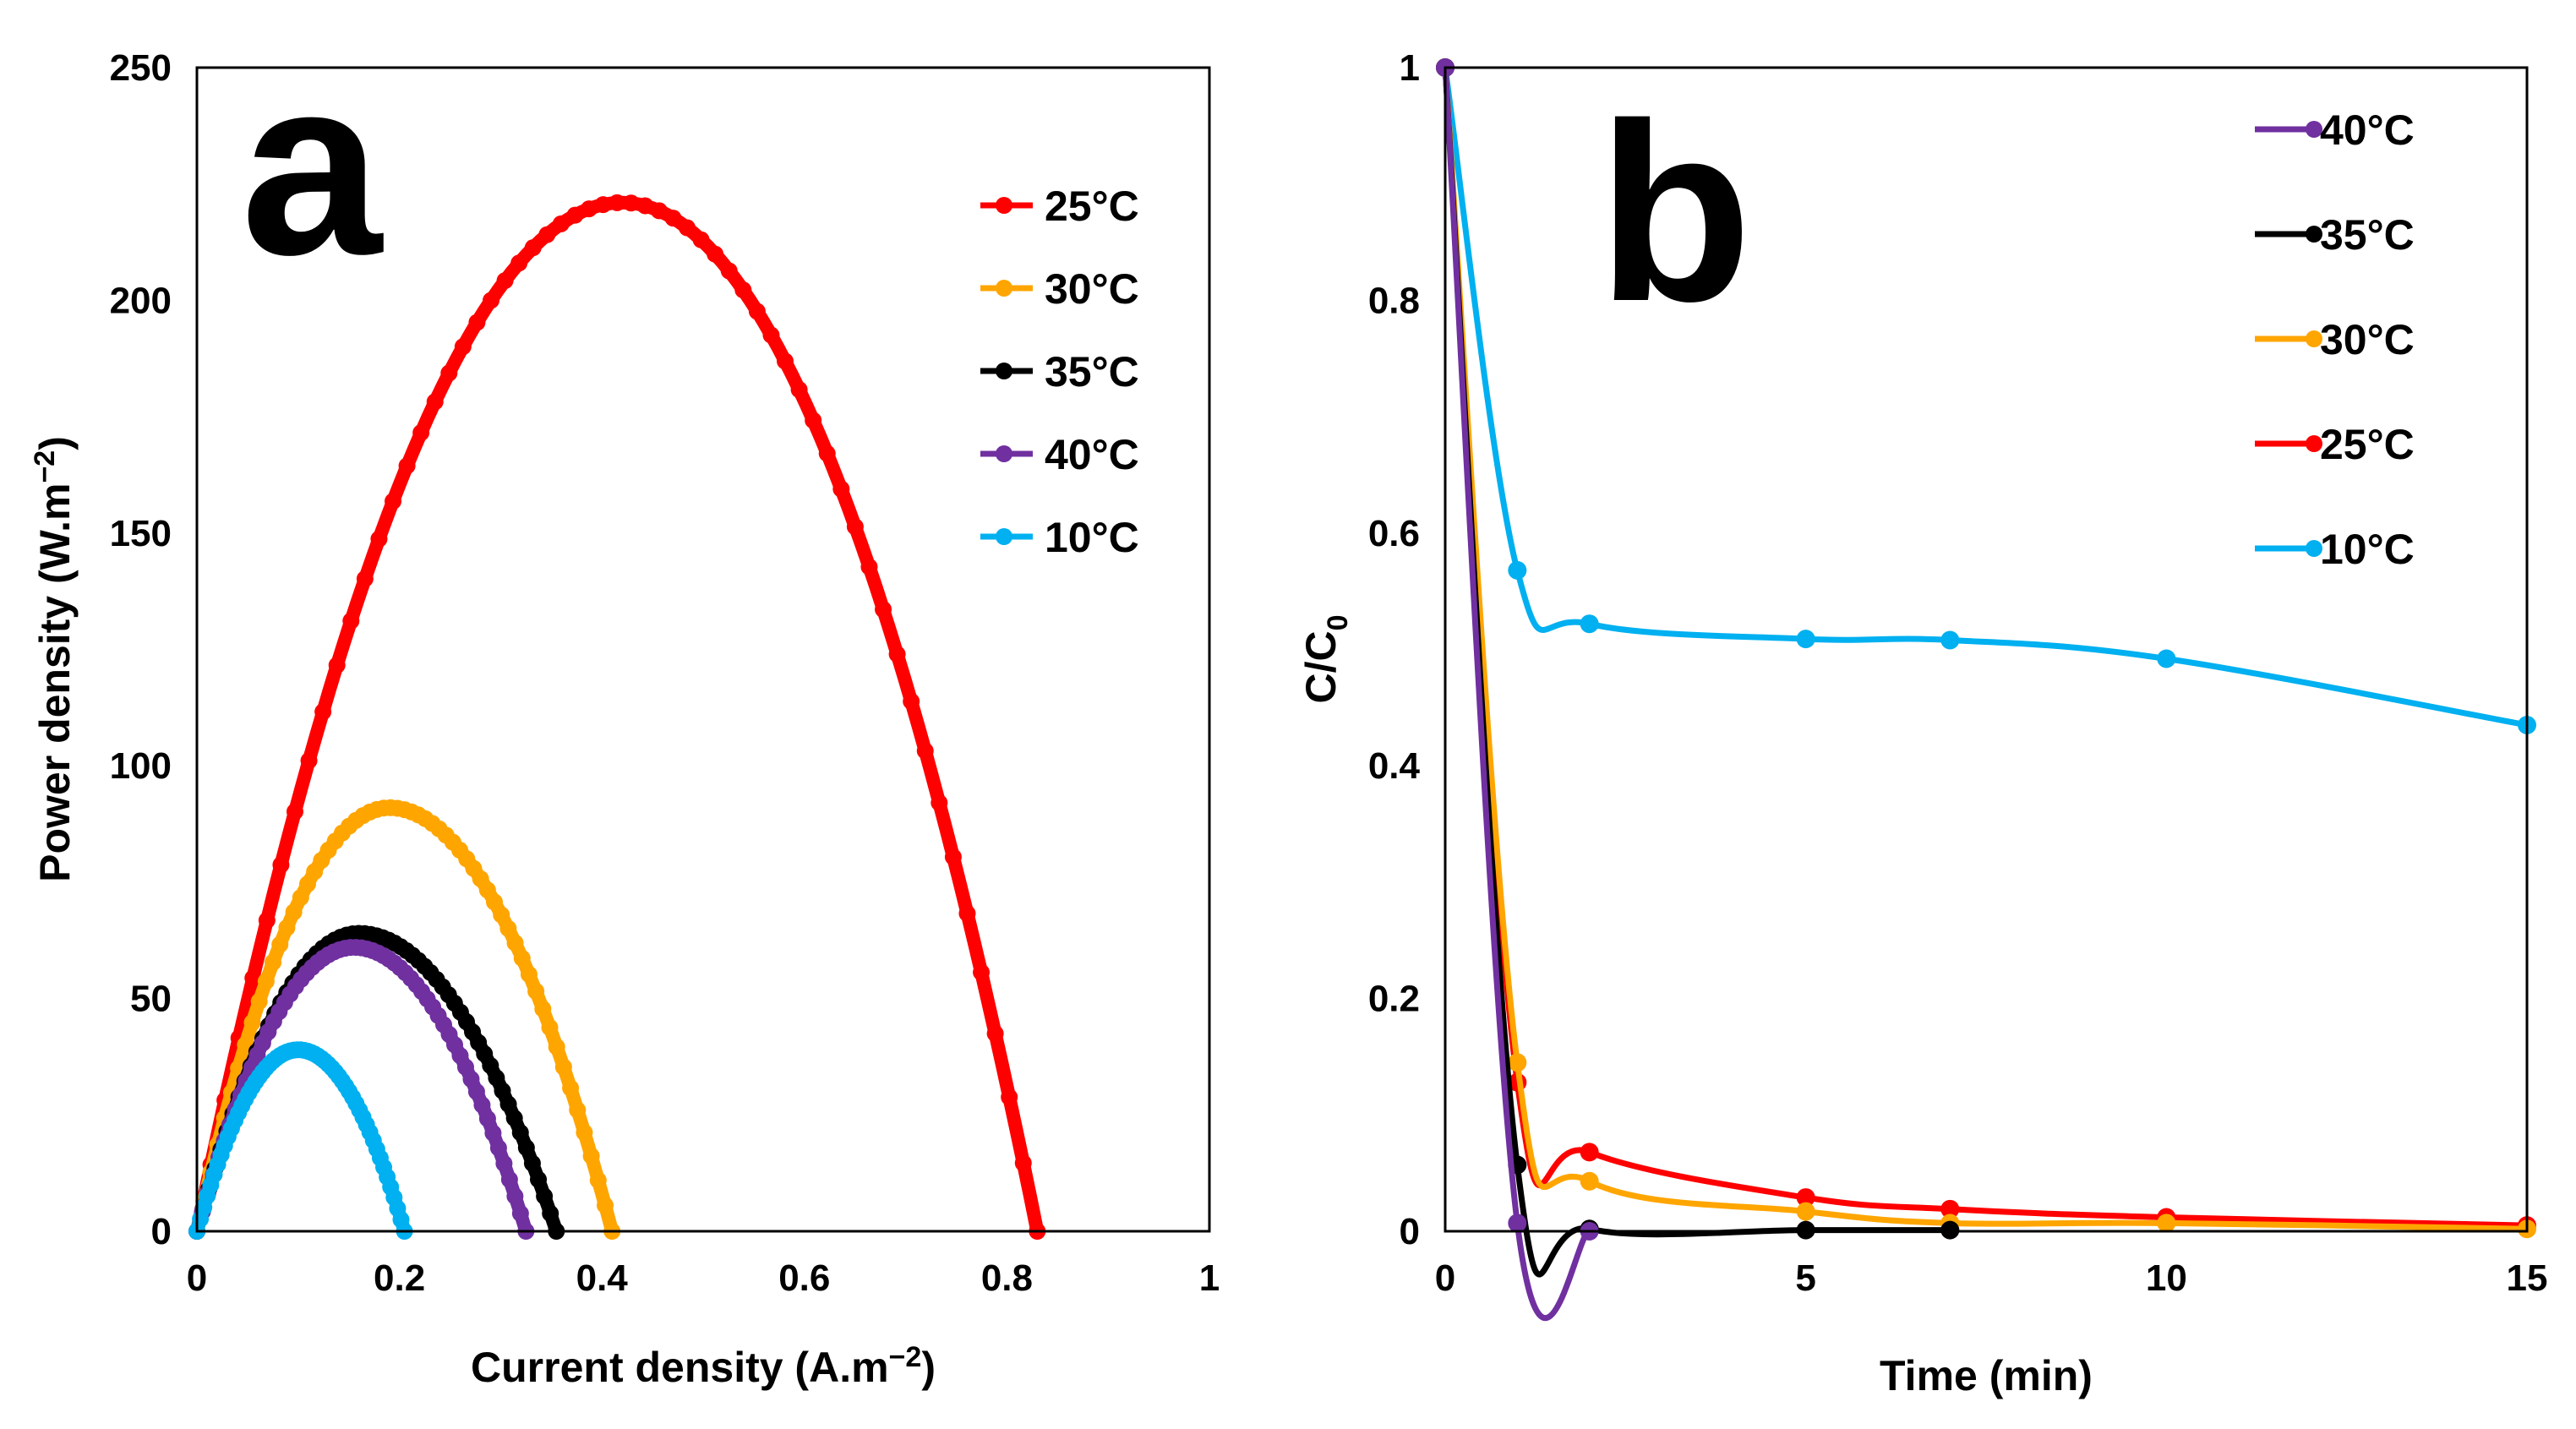  I want to click on panel-a-legend-label: 40°C, so click(1092, 454).